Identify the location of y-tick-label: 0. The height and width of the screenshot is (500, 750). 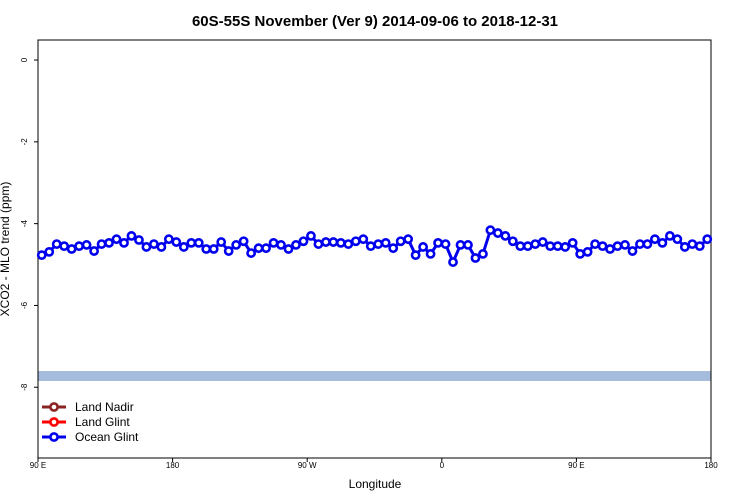
(24, 59).